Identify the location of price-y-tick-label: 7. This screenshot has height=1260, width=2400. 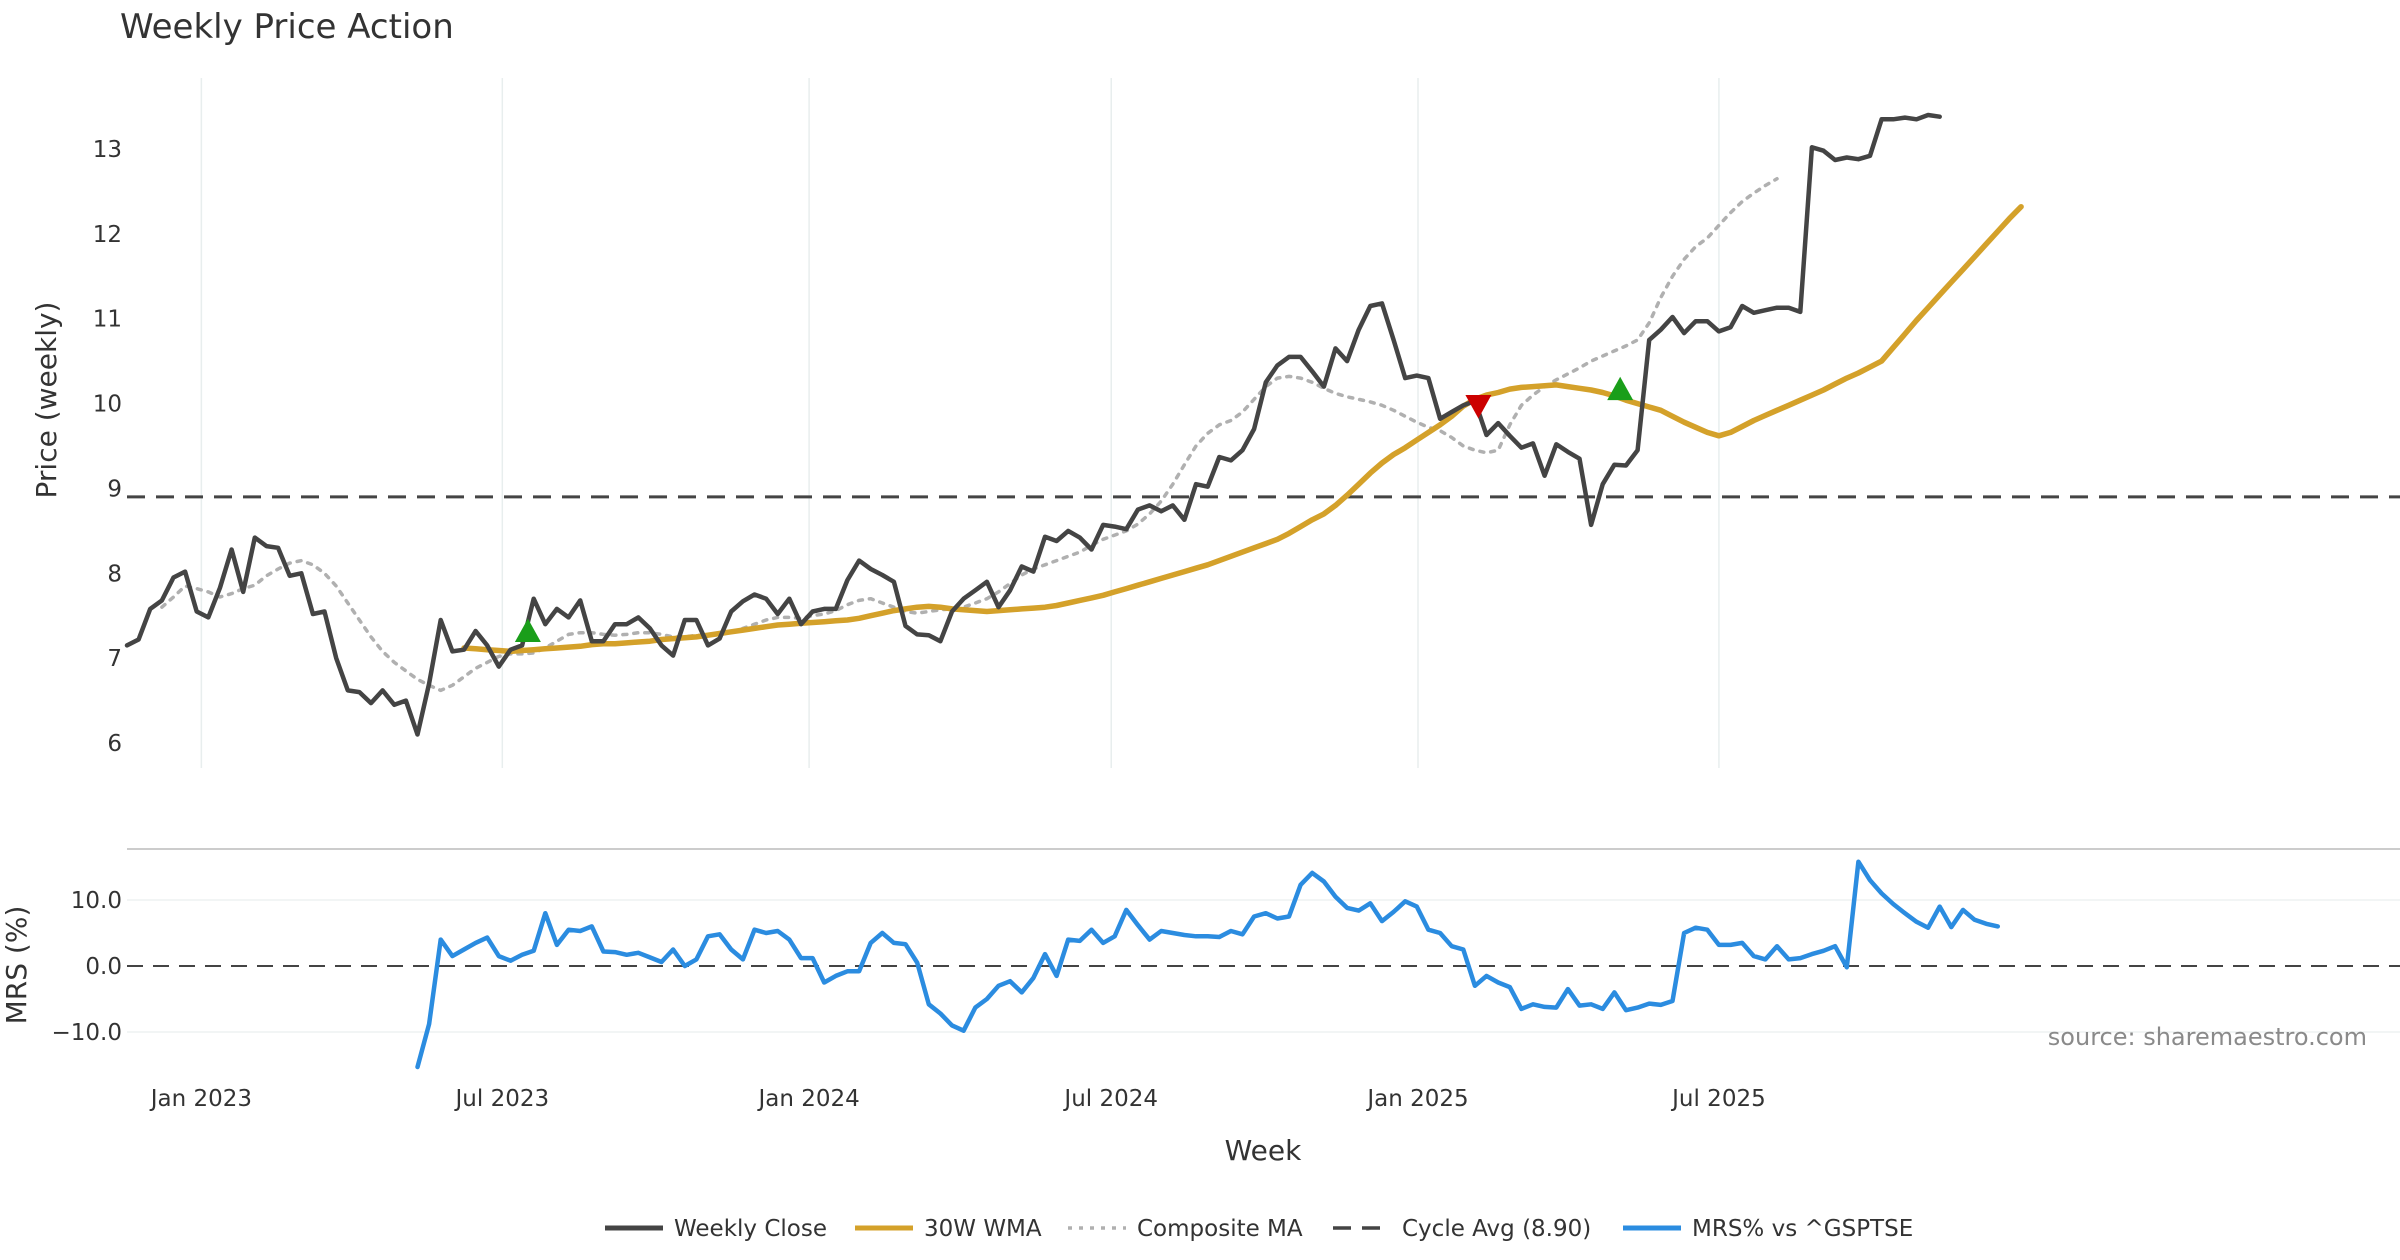
(114, 659).